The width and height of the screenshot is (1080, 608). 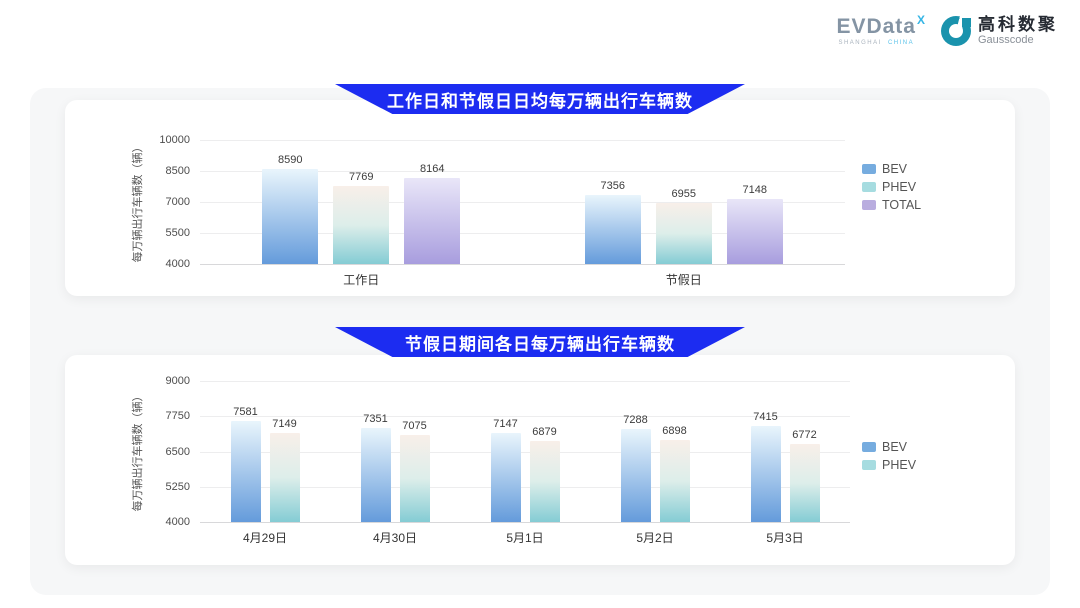 I want to click on bar-phev-4月30日, so click(x=414, y=478).